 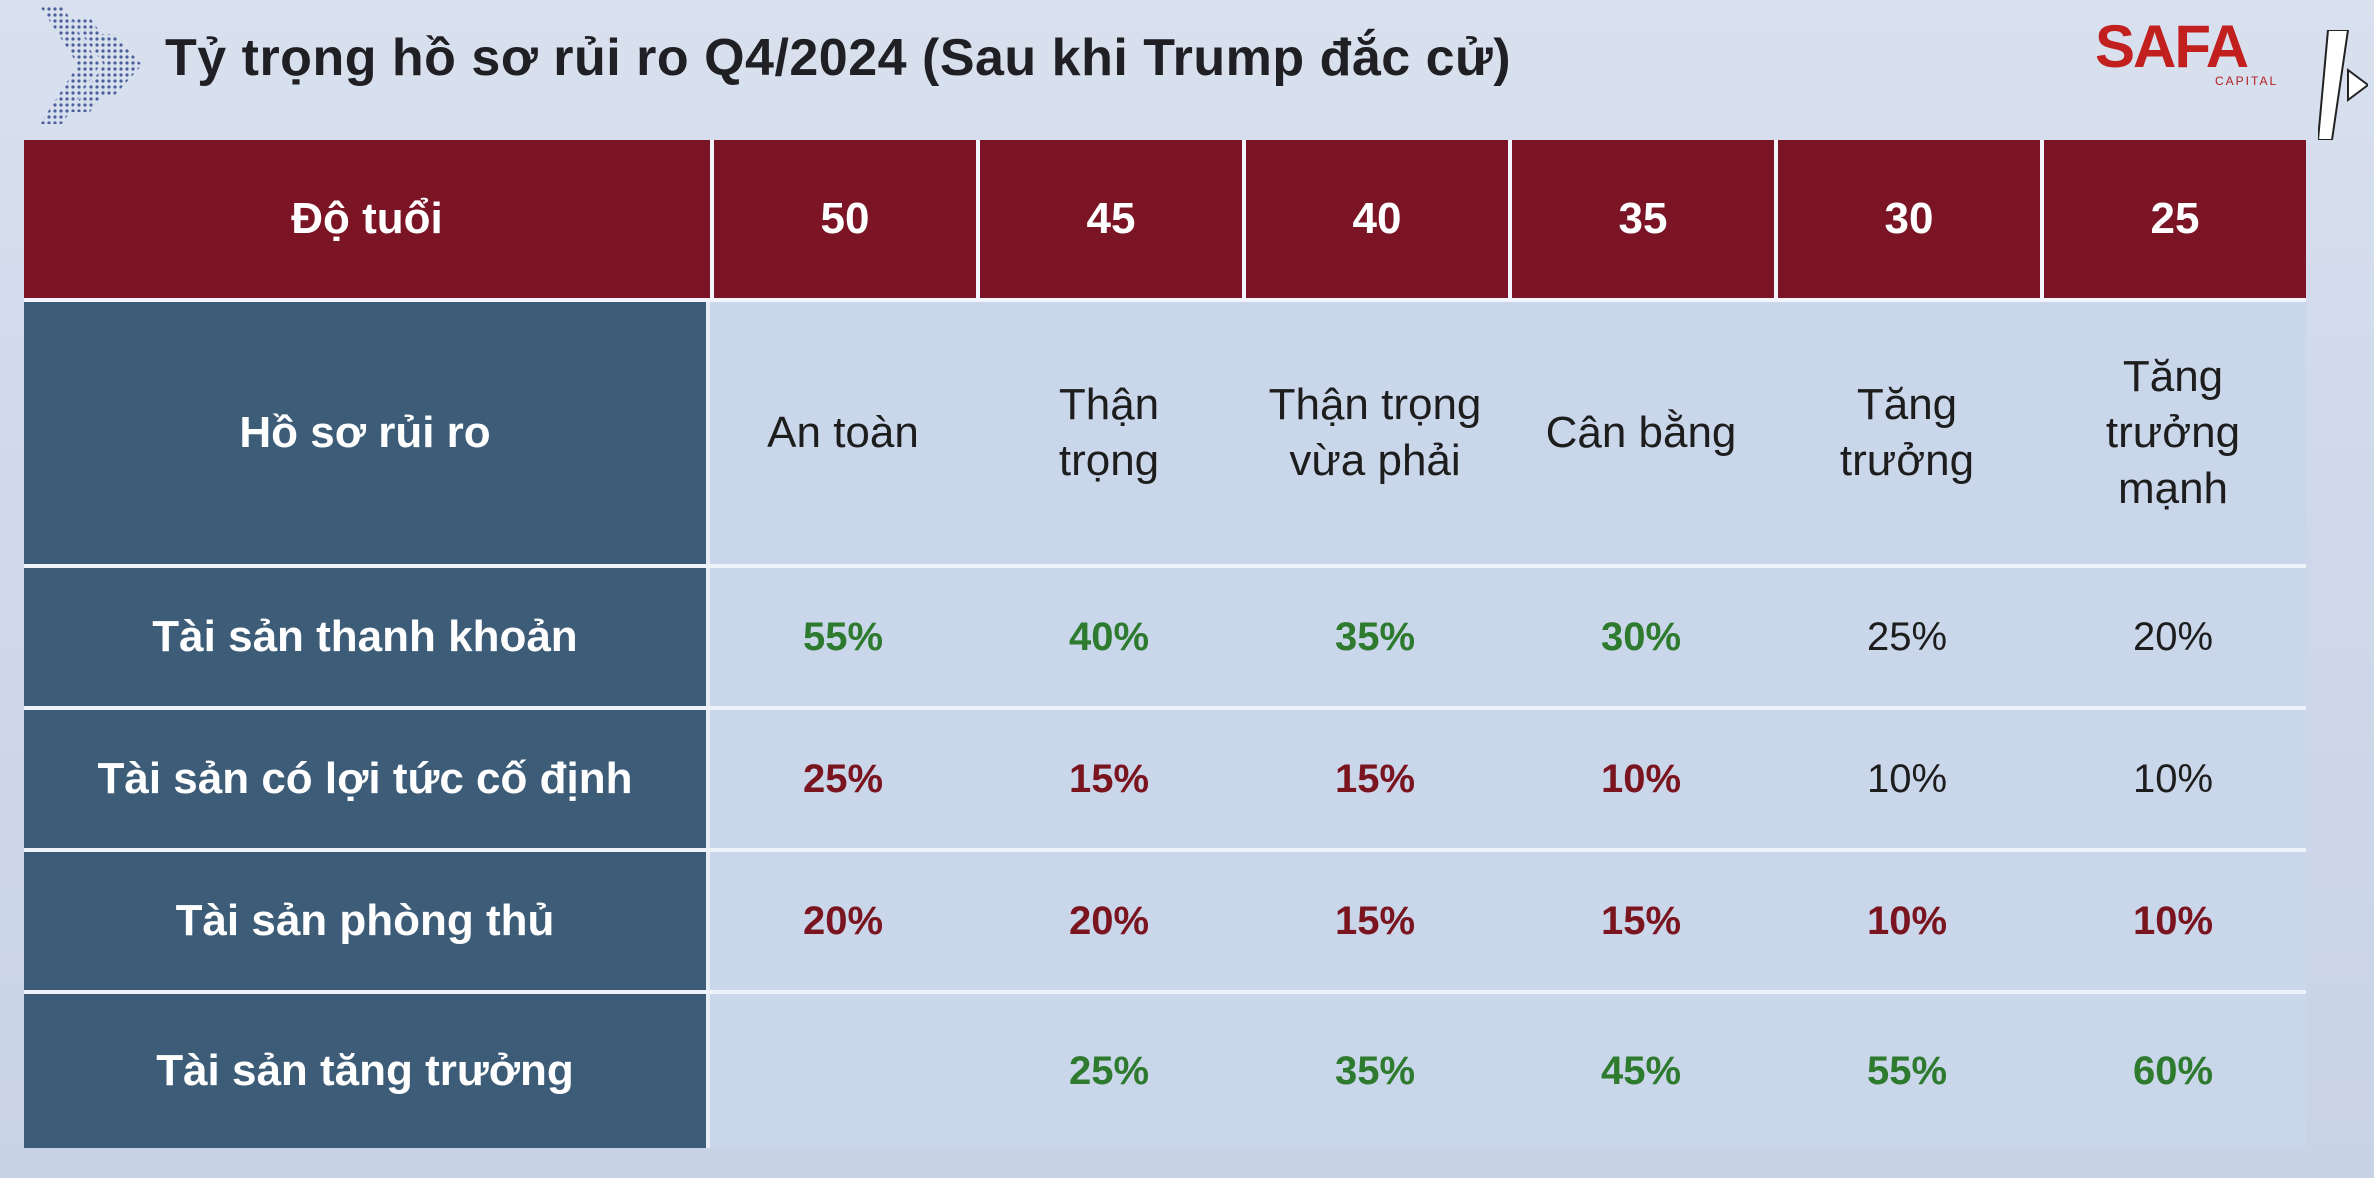 I want to click on profile-text: An toàn, so click(x=843, y=432).